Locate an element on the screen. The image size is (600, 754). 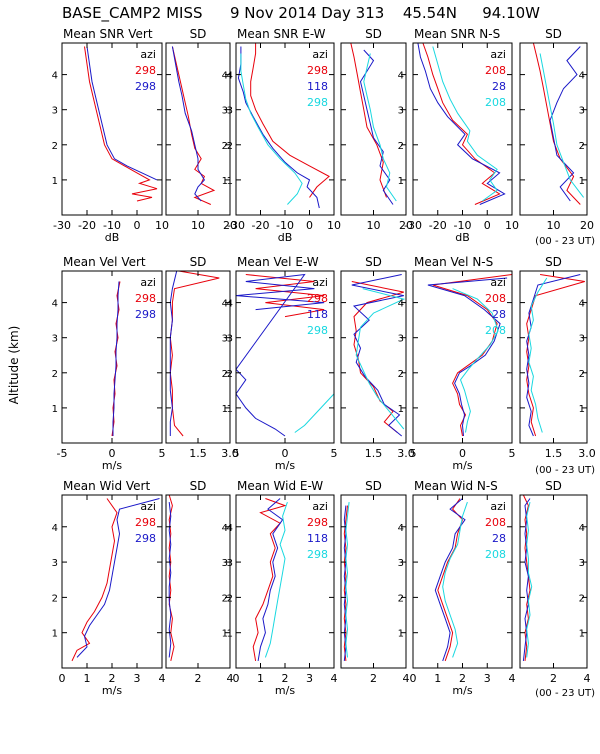
x-tick-label: 20 is located at coordinates (230, 225).